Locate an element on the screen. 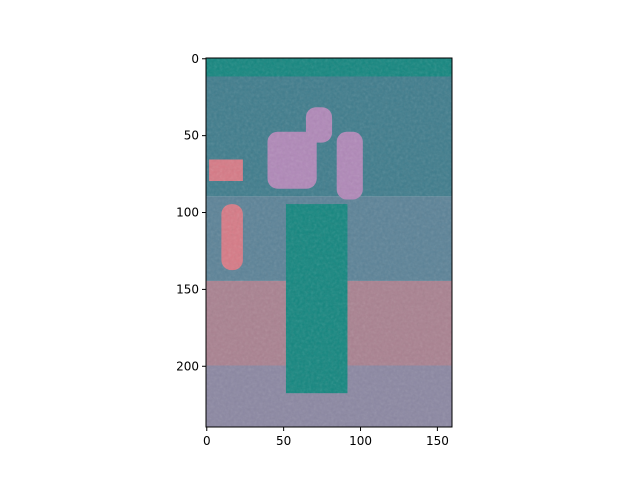 The image size is (640, 480). x-axis: 0 50 100 150 is located at coordinates (326, 437).